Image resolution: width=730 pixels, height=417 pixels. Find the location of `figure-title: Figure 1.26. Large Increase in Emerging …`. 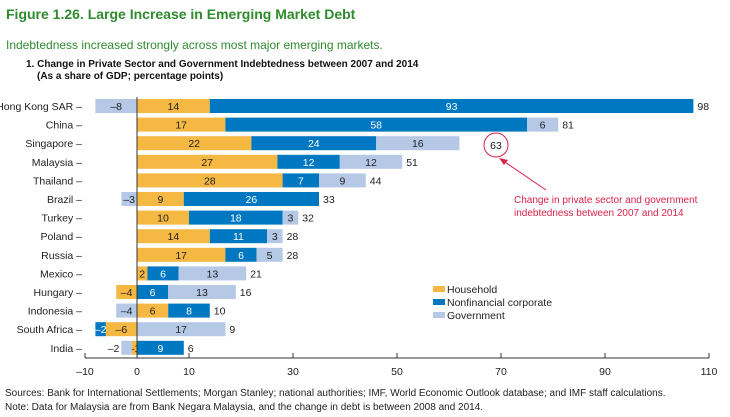

figure-title: Figure 1.26. Large Increase in Emerging … is located at coordinates (181, 14).